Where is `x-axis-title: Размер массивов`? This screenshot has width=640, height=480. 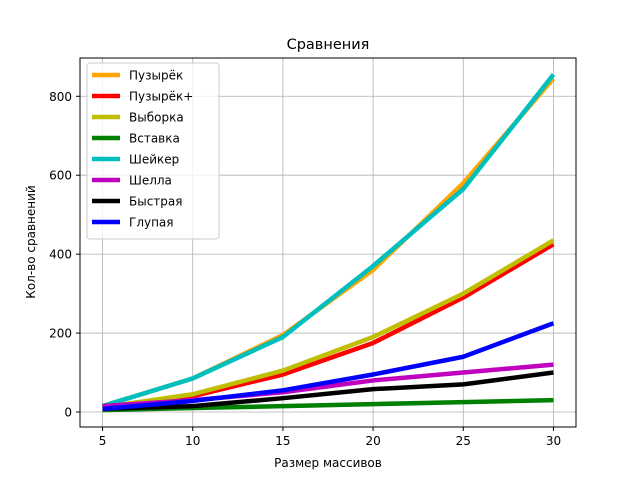 x-axis-title: Размер массивов is located at coordinates (328, 463).